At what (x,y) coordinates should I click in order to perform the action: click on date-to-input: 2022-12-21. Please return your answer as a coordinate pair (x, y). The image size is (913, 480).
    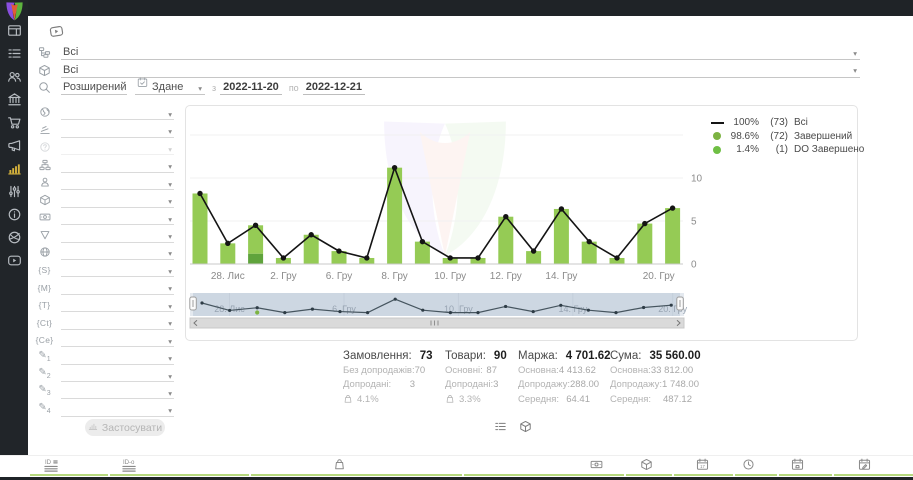
    Looking at the image, I should click on (333, 88).